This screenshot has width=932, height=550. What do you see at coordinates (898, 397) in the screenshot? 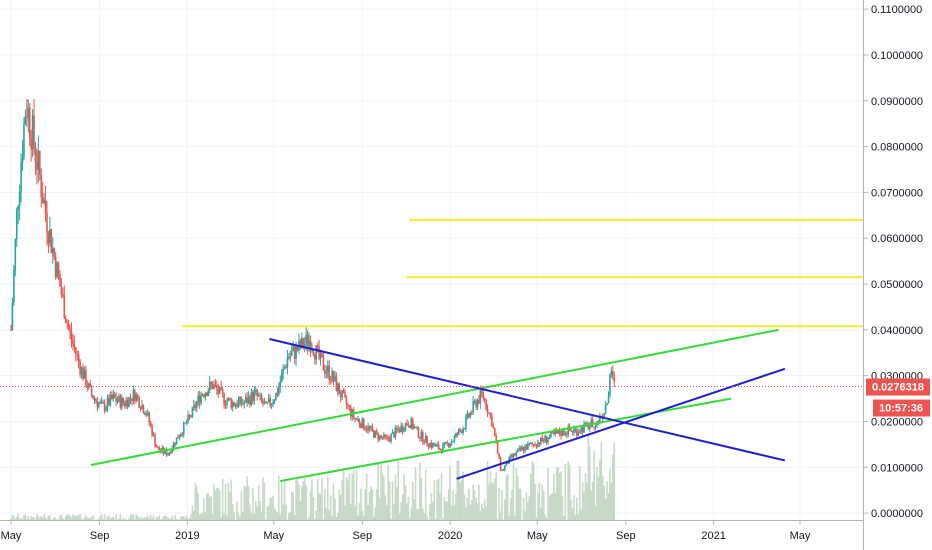
I see `price-badges: 0.0276318 10:57:36` at bounding box center [898, 397].